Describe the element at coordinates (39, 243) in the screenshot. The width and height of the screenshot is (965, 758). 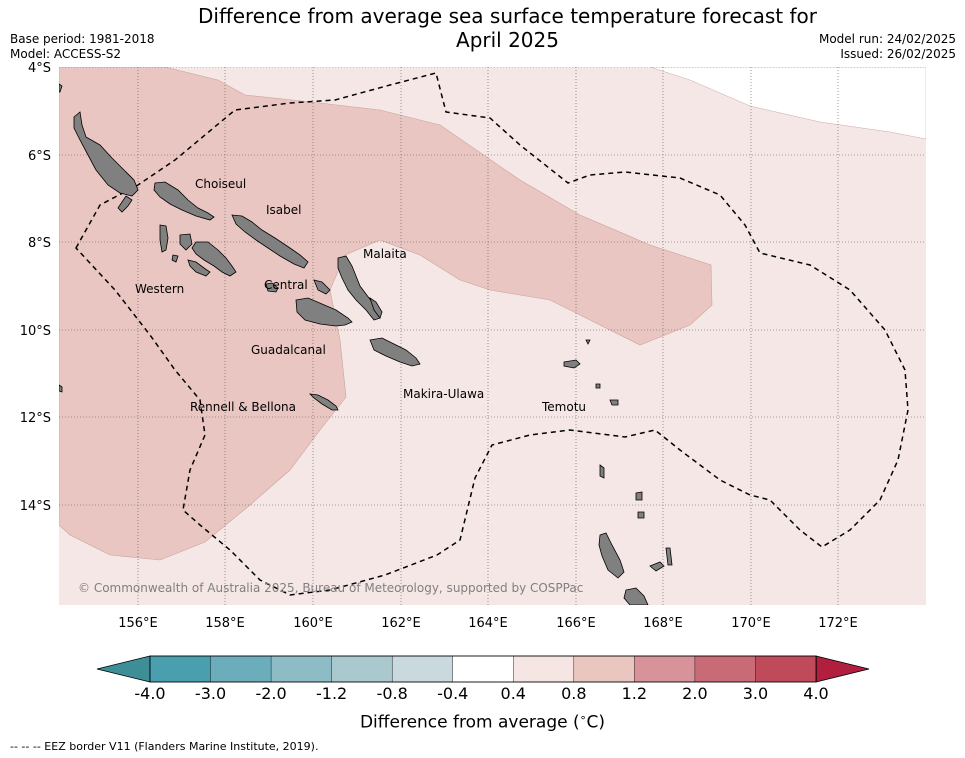
I see `lat-label: 8°S` at that location.